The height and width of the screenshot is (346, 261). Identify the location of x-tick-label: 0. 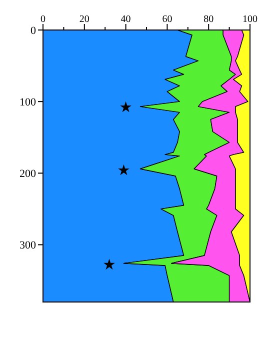
(43, 19).